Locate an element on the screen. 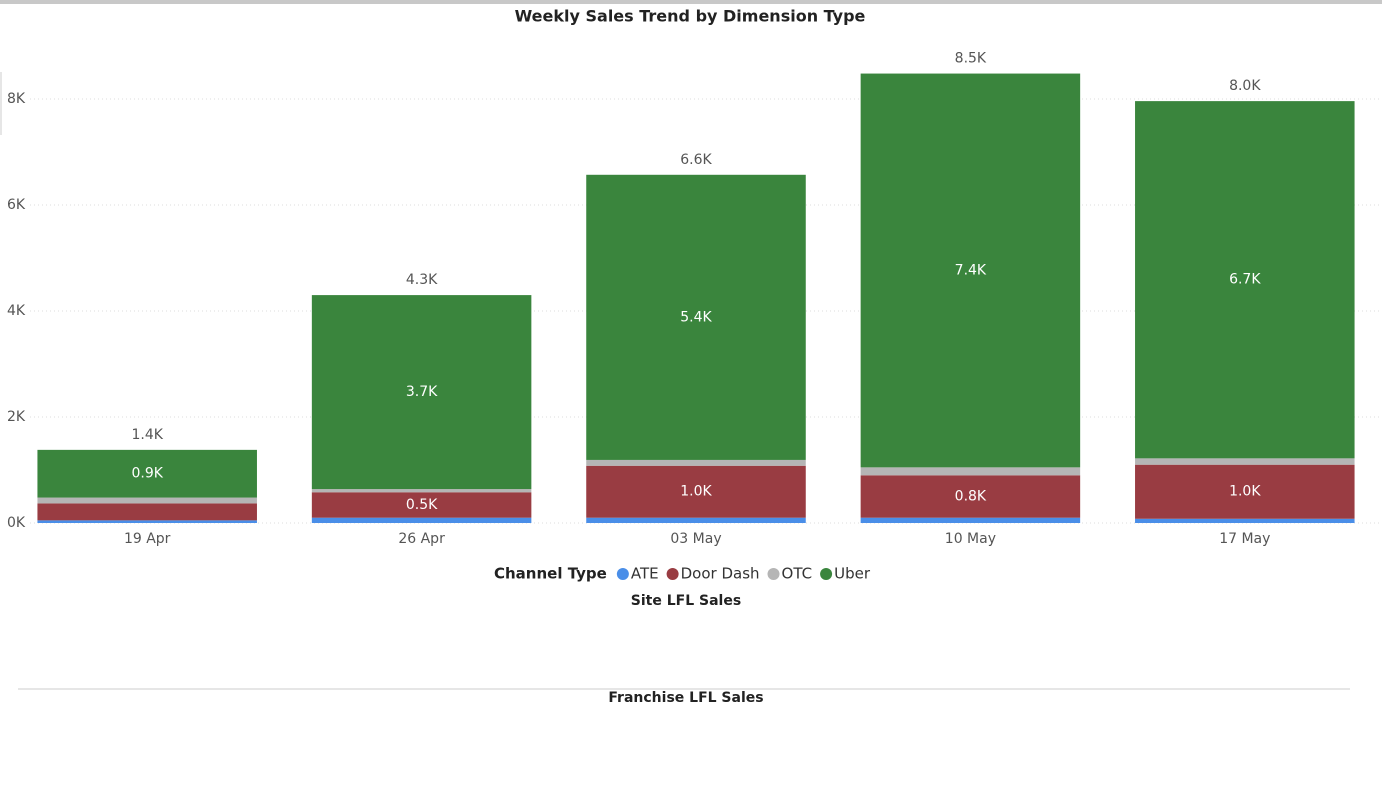 The image size is (1382, 795). x-tick-label: 19 Apr is located at coordinates (147, 539).